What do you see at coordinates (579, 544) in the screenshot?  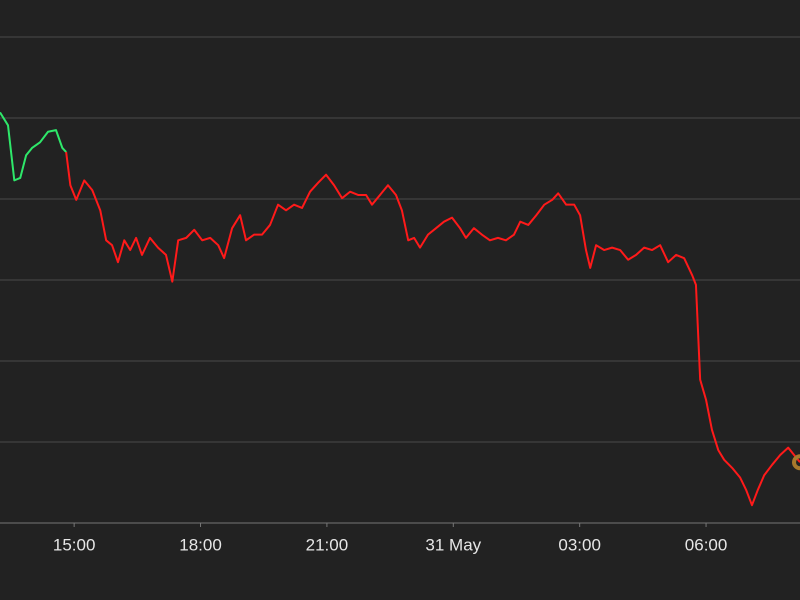 I see `x-tick-label: 03:00` at bounding box center [579, 544].